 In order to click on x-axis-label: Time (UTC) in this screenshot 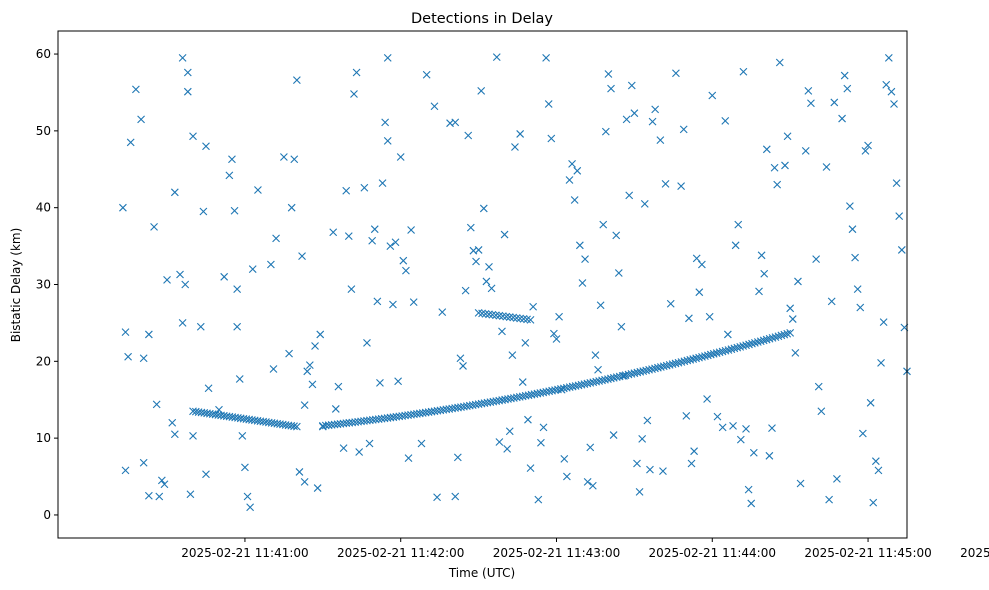, I will do `click(481, 573)`.